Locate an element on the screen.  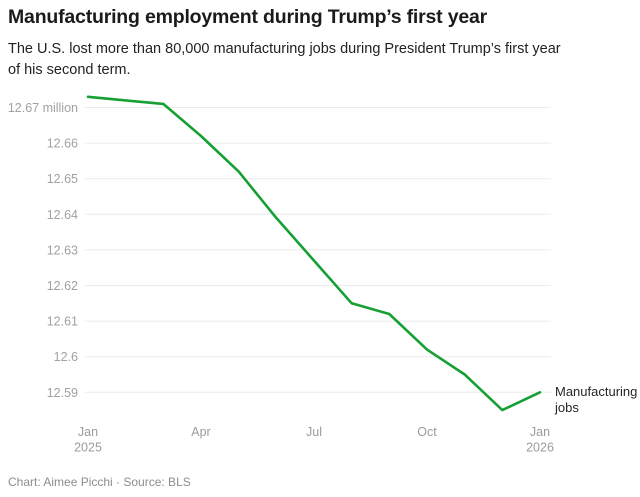
x-tick-label: 2025 is located at coordinates (88, 448).